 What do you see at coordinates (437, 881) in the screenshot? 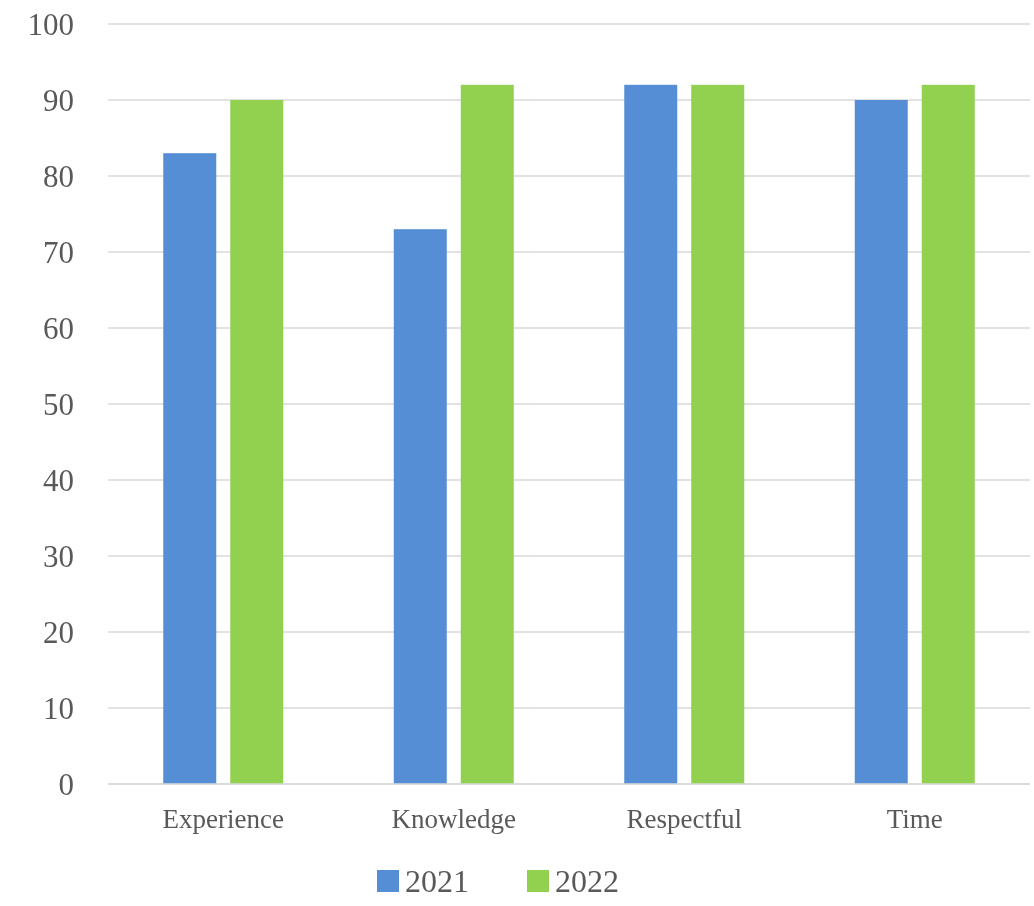
I see `legend-label: 2021` at bounding box center [437, 881].